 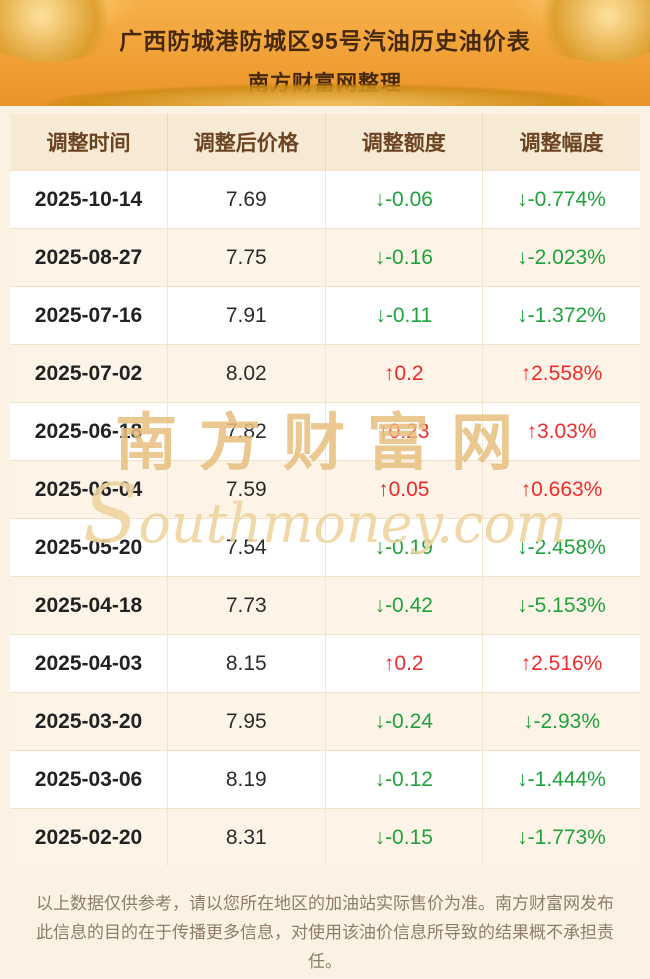 What do you see at coordinates (246, 257) in the screenshot?
I see `cell-price: 7.75` at bounding box center [246, 257].